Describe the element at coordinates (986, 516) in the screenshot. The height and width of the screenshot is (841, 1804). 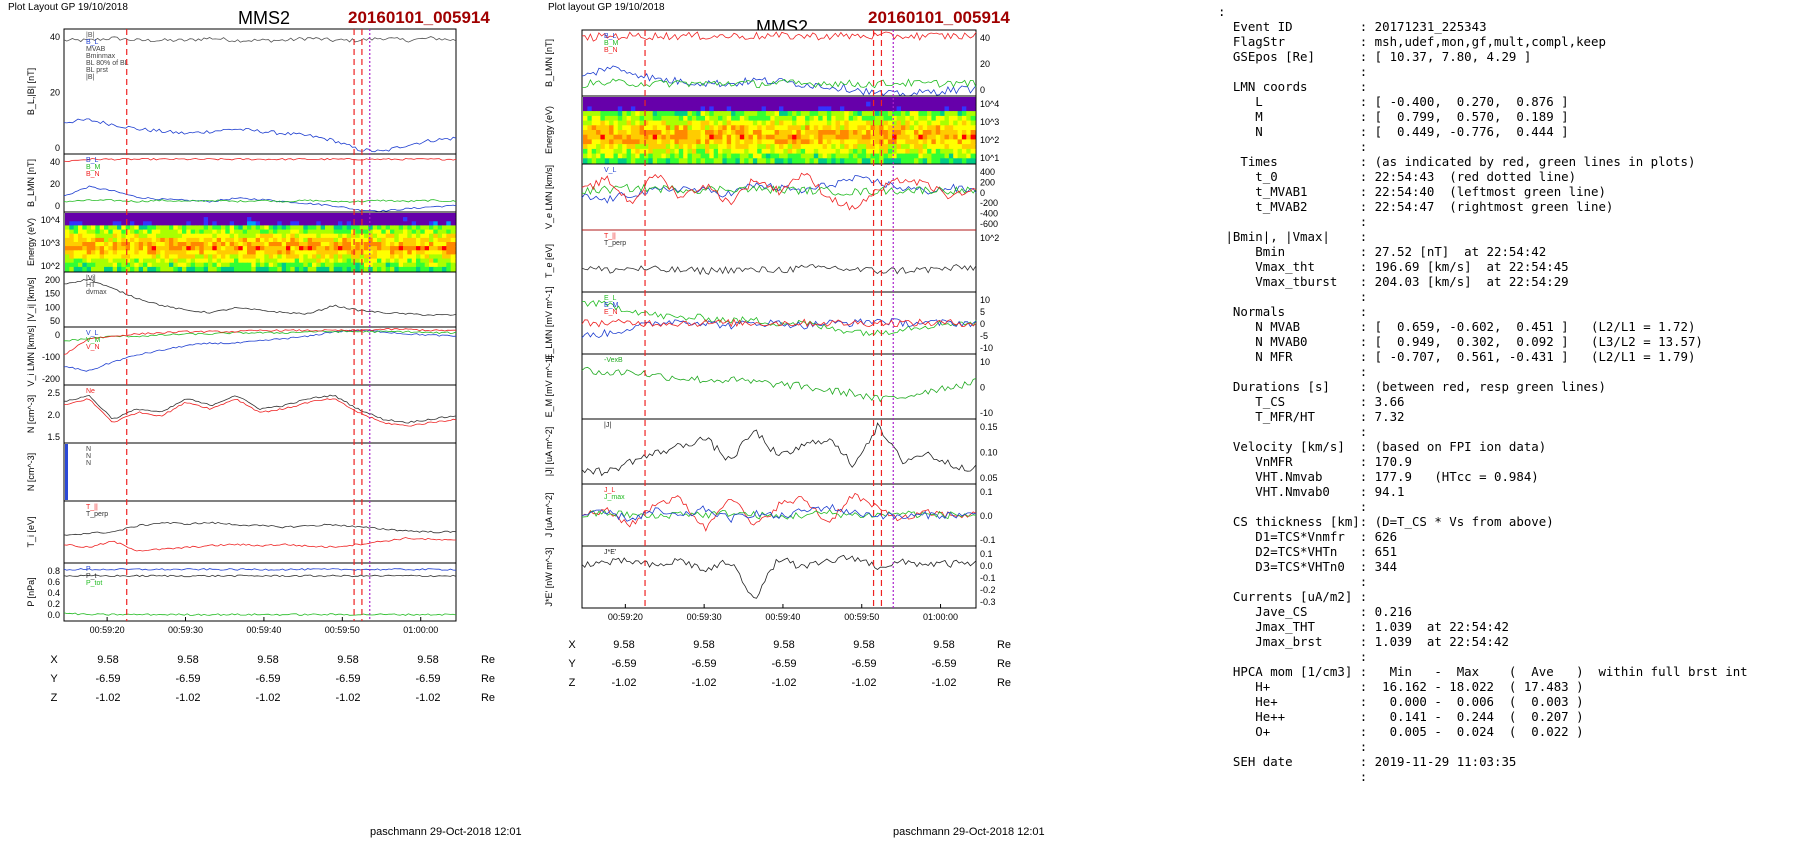
I see `panel-8-tick-label: 0.0` at that location.